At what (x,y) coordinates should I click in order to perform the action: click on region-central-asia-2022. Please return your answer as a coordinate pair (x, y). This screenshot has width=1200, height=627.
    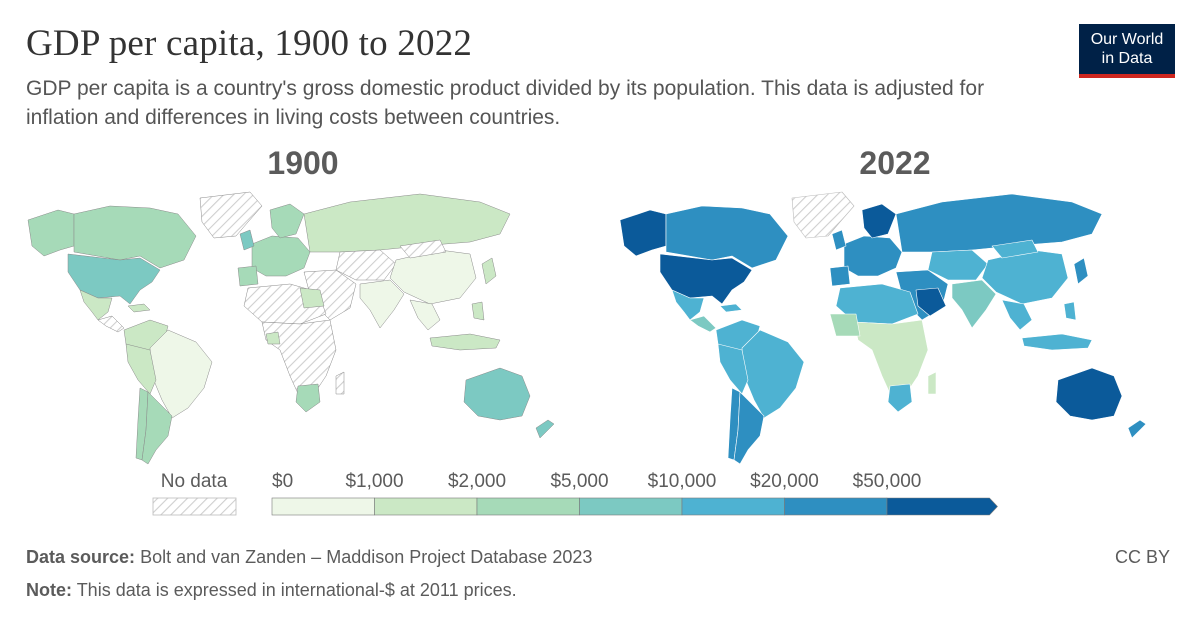
    Looking at the image, I should click on (958, 265).